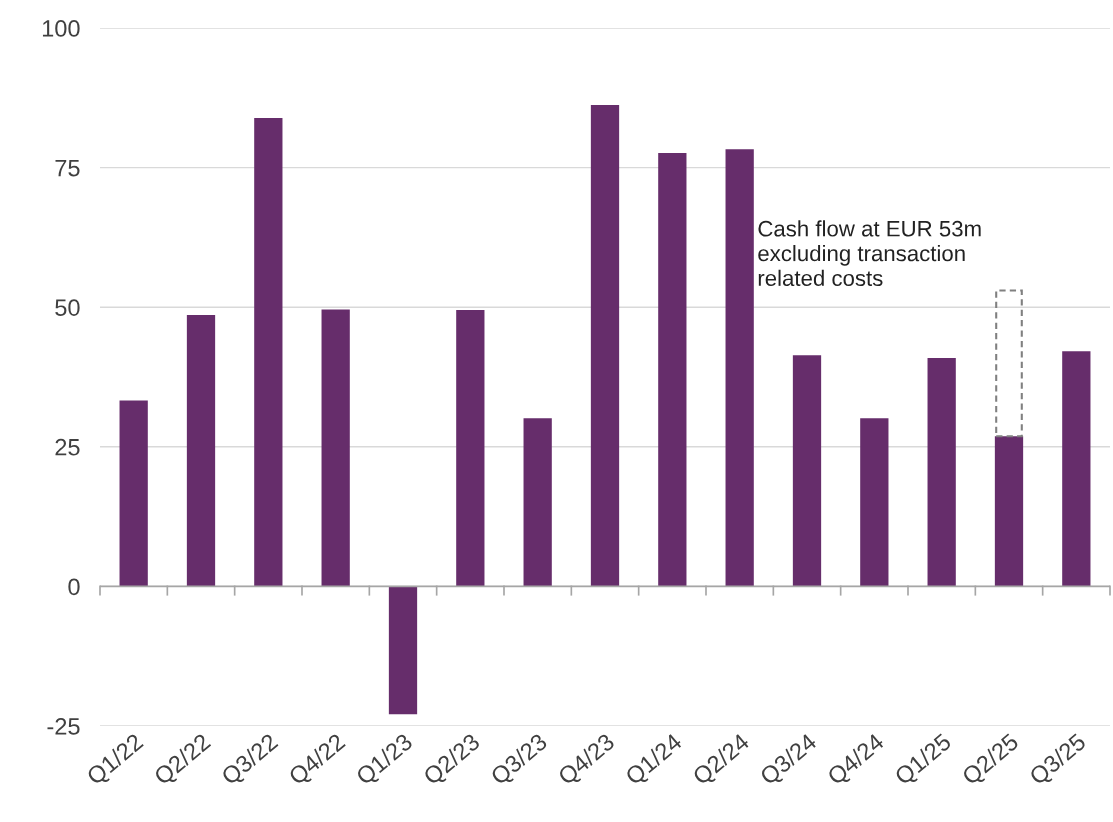  What do you see at coordinates (63, 726) in the screenshot?
I see `y-tick-label: -25` at bounding box center [63, 726].